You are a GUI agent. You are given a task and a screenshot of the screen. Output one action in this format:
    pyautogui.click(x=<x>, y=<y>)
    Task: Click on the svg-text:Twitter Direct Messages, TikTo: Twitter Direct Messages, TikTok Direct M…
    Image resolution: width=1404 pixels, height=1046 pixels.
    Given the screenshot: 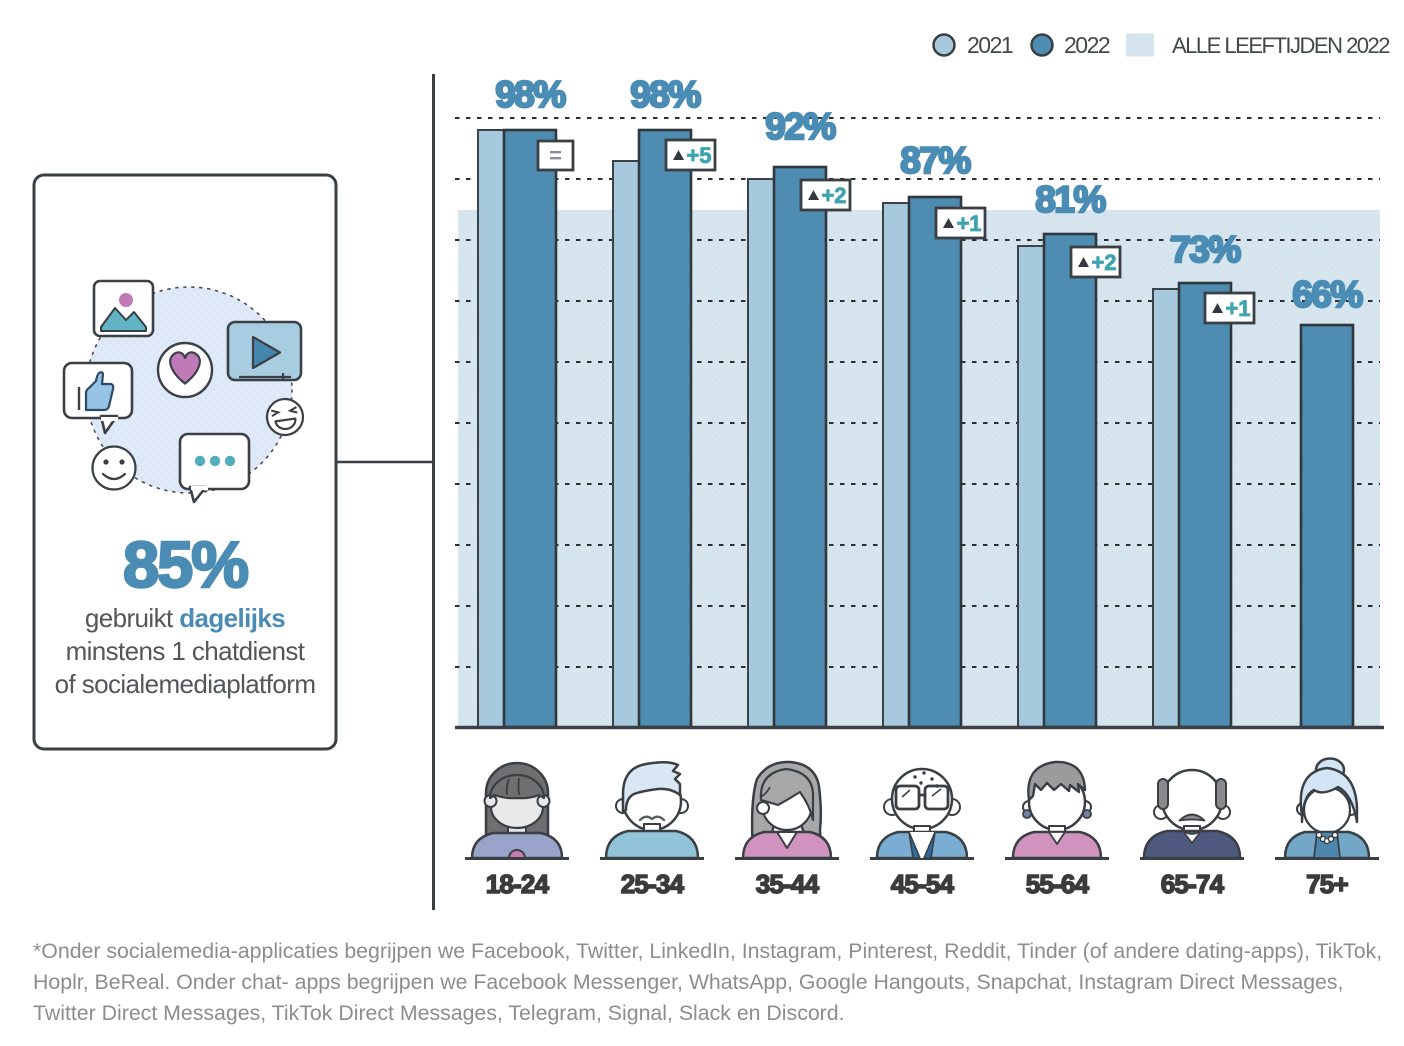 What is the action you would take?
    pyautogui.click(x=439, y=1013)
    